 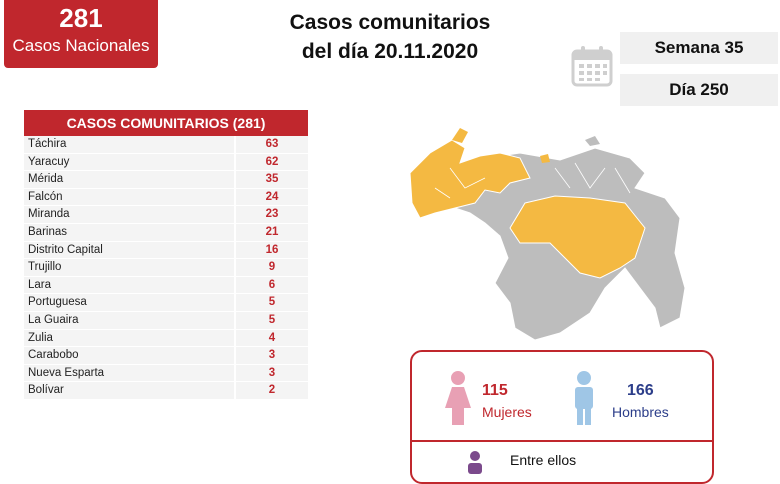 I want to click on state-name: Mérida, so click(x=129, y=180).